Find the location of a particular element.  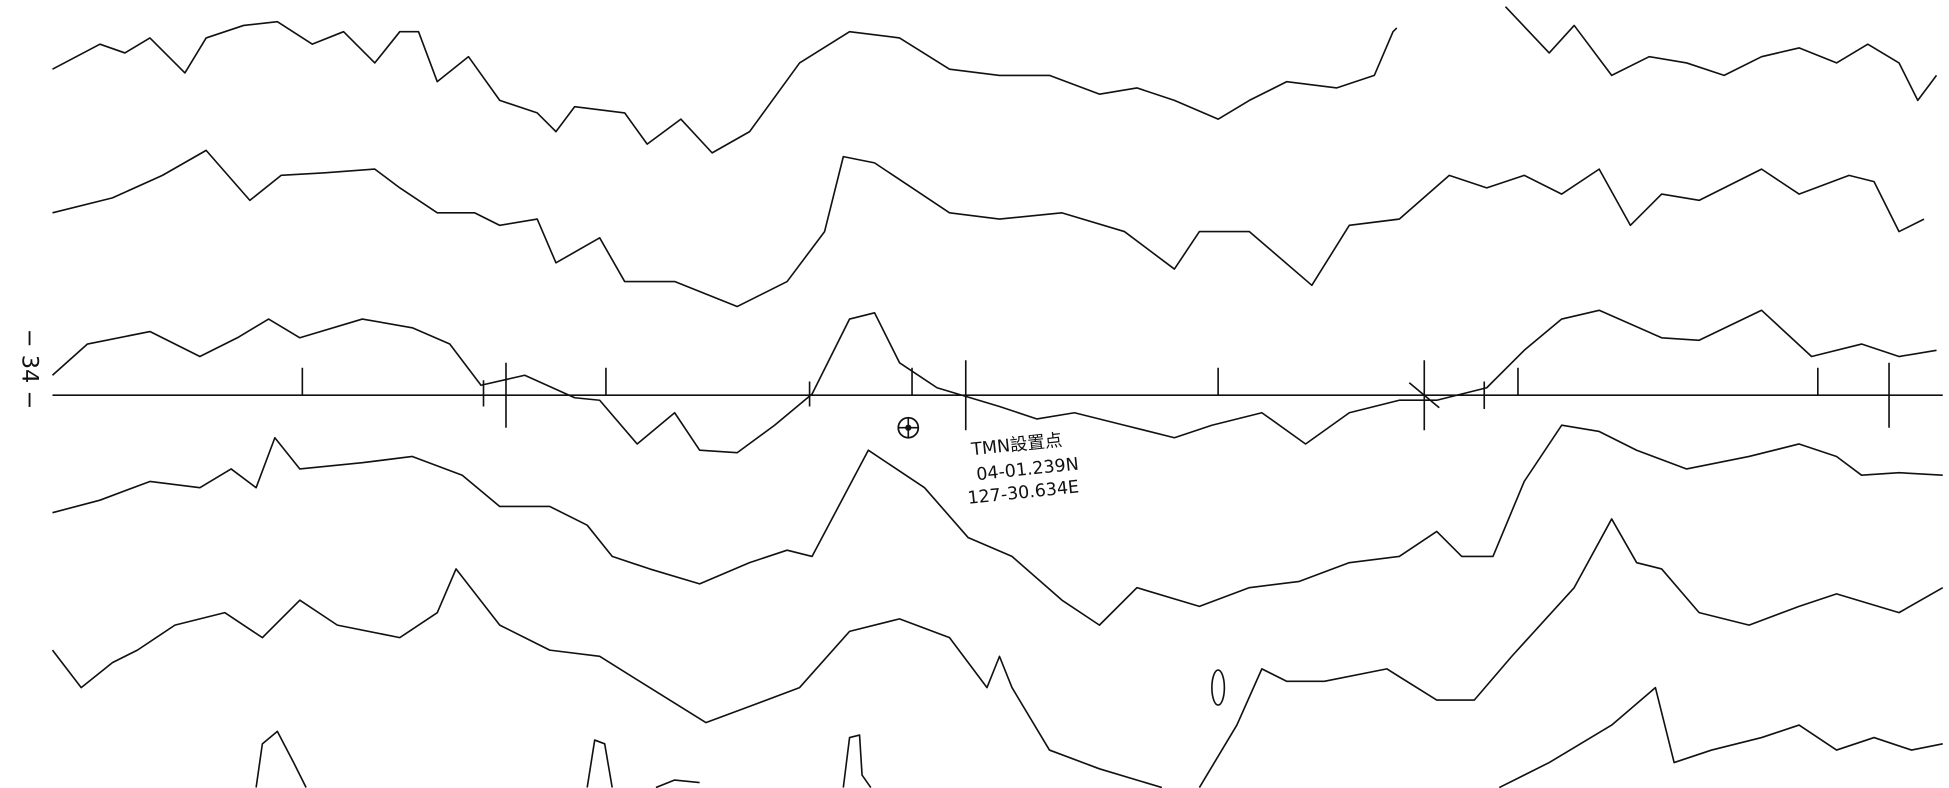

page-number: − 34 − is located at coordinates (29, 369).